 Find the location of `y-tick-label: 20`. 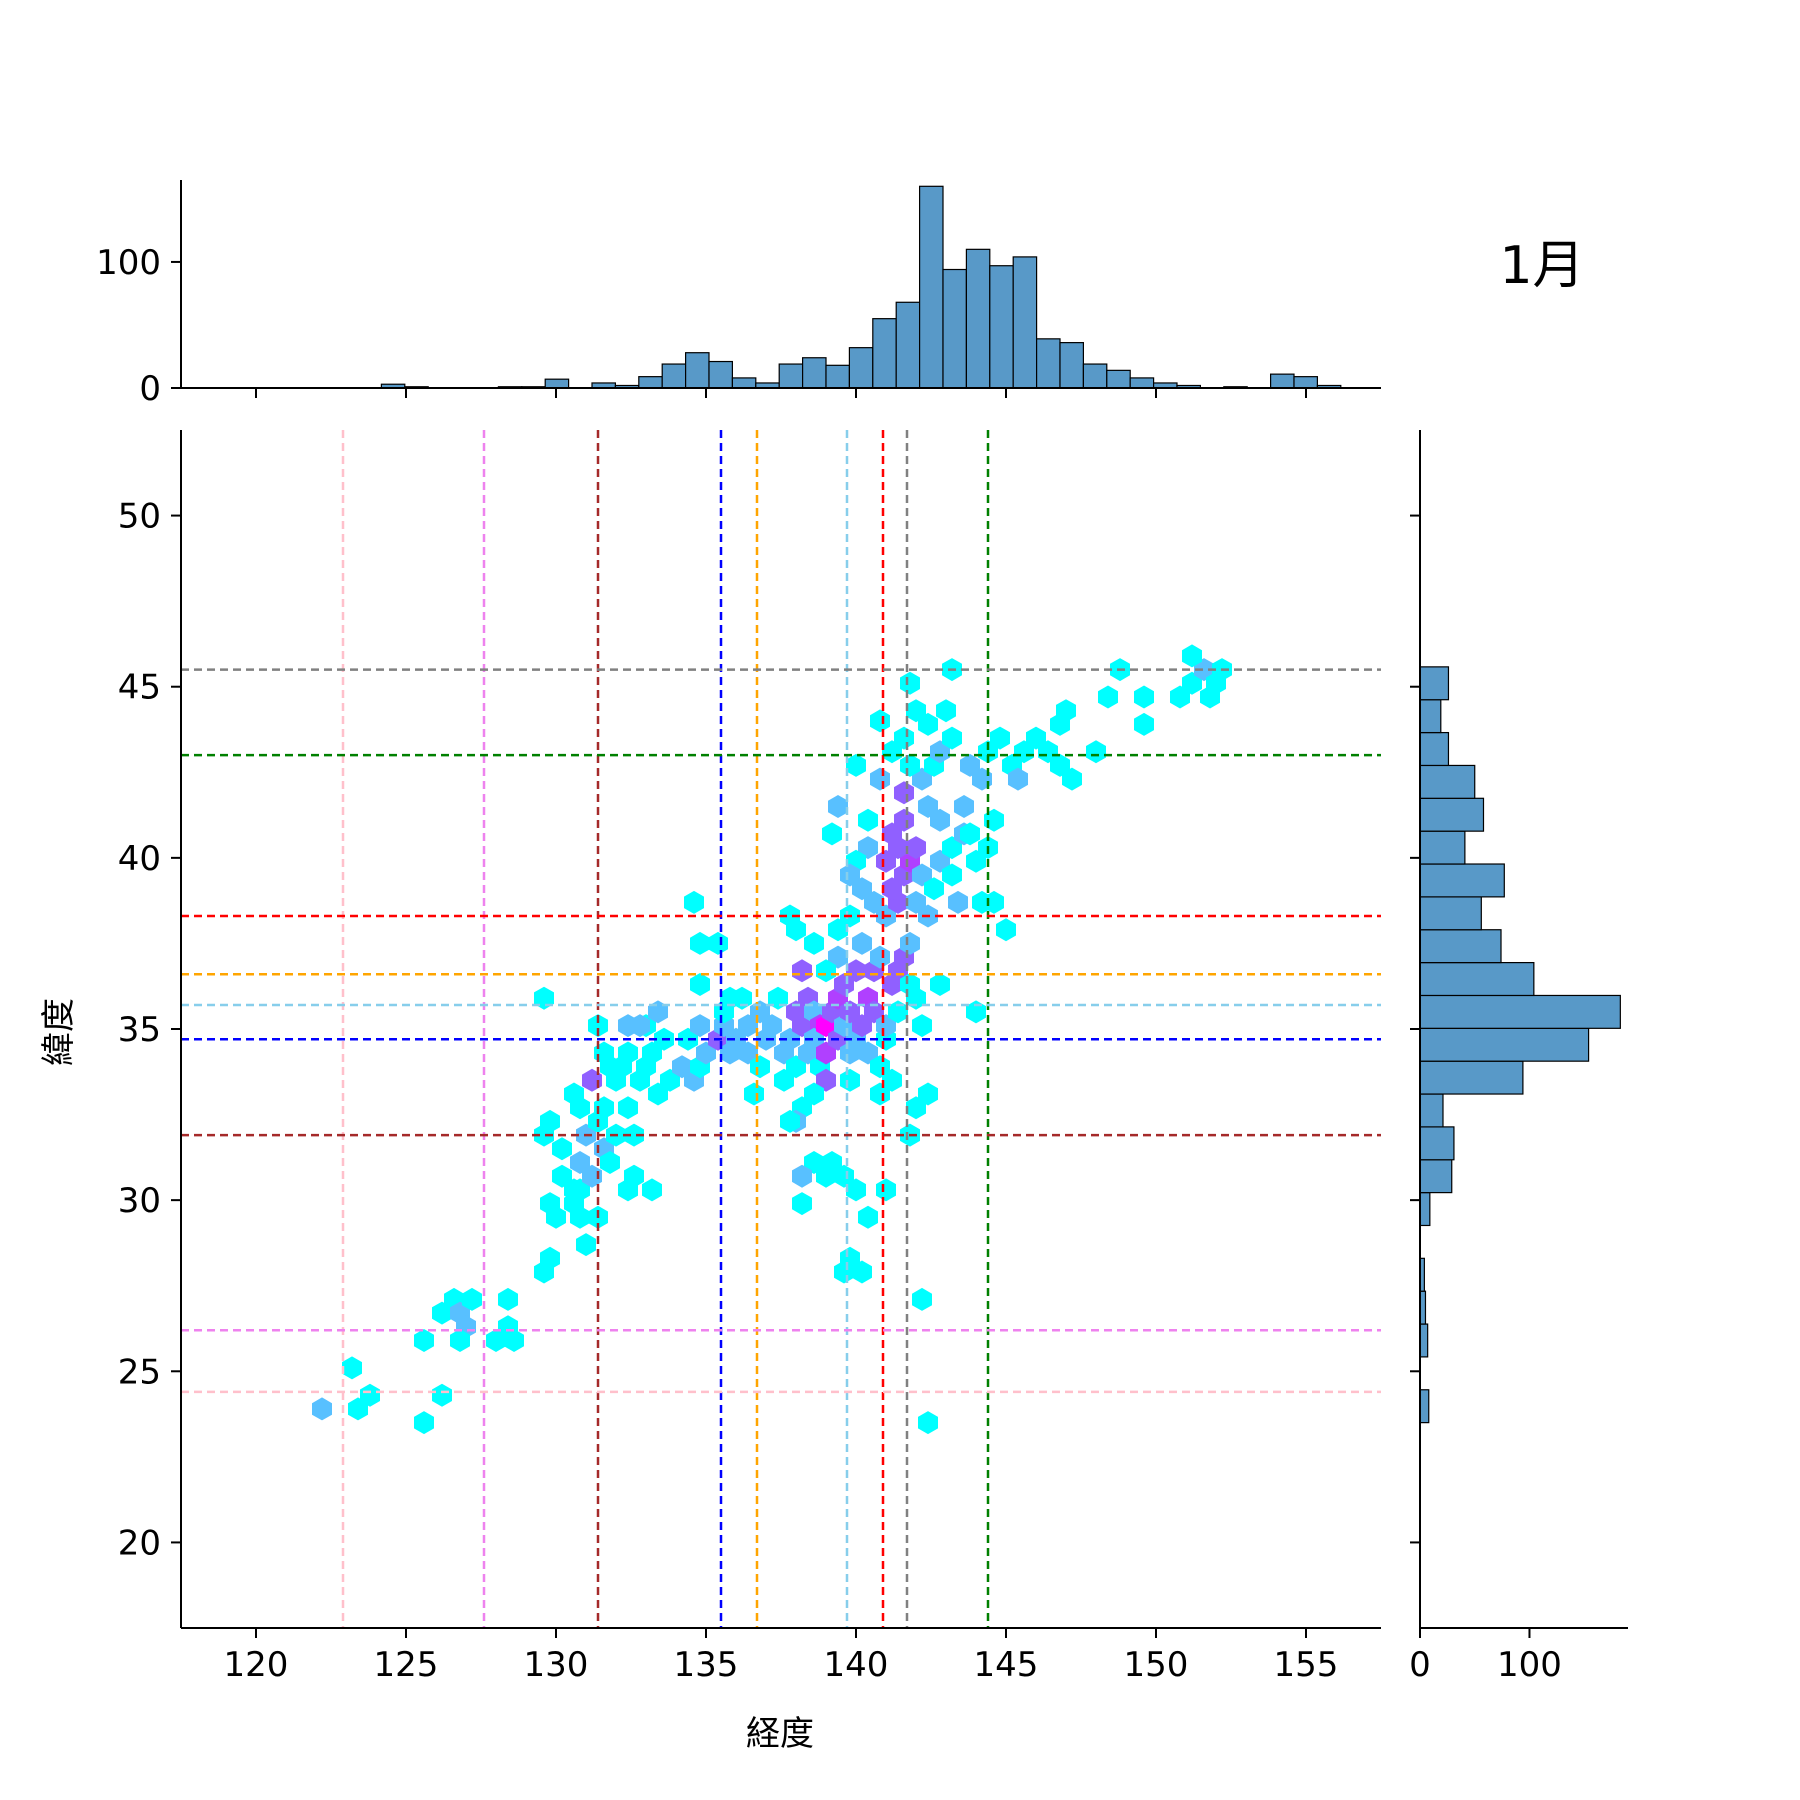

y-tick-label: 20 is located at coordinates (139, 1543).